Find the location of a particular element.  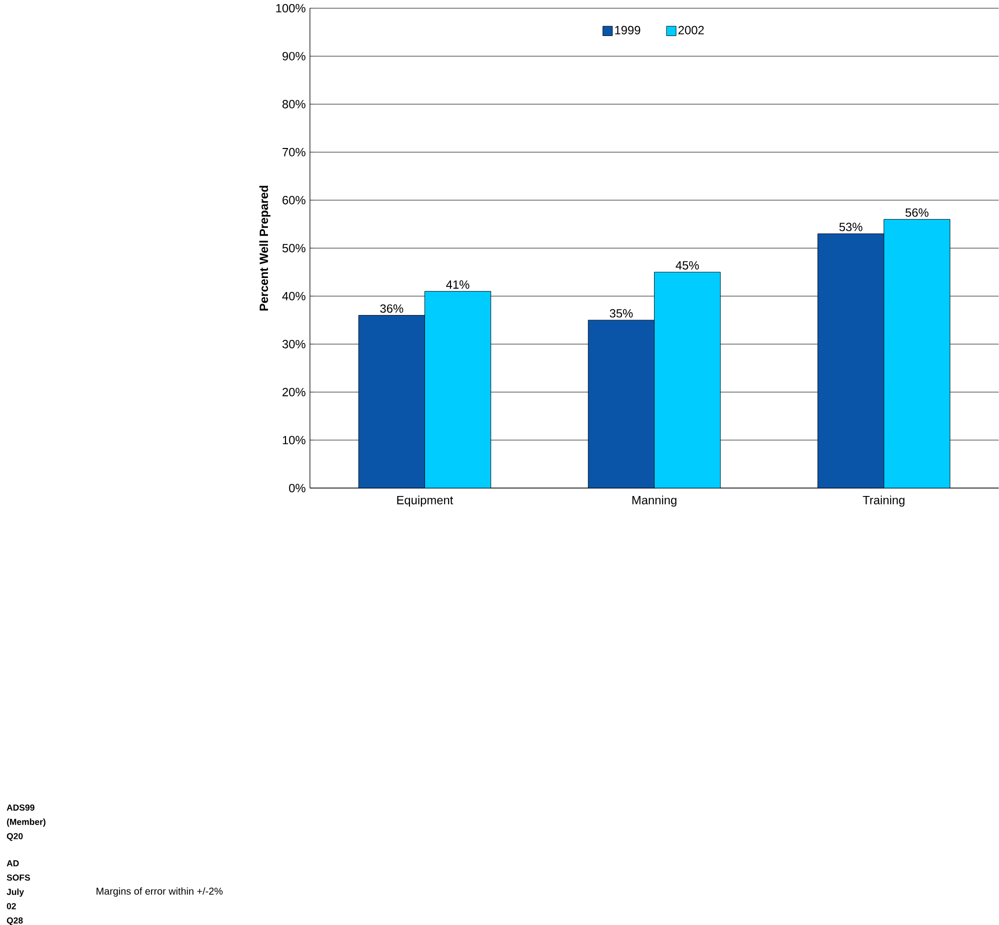

text: Margins of error within +/-2% is located at coordinates (159, 892).